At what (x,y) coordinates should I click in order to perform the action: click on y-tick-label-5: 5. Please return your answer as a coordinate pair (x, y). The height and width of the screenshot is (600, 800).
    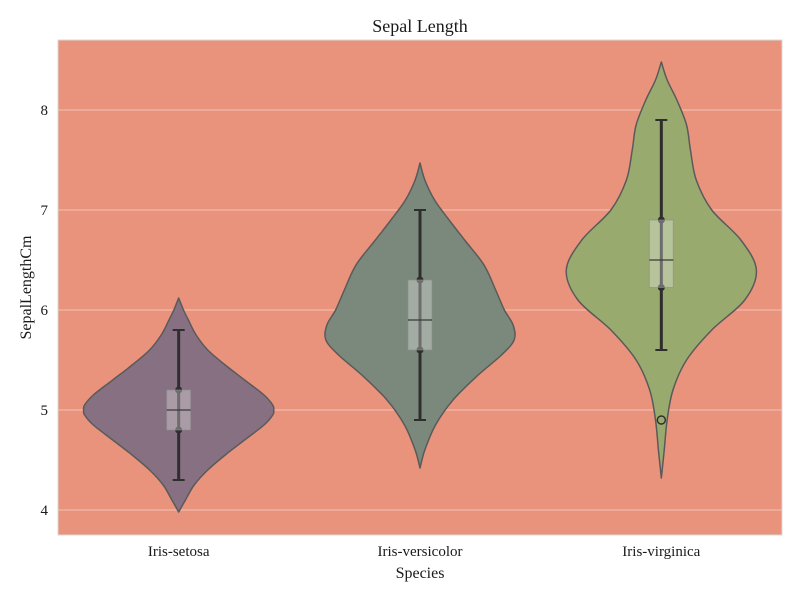
    Looking at the image, I should click on (45, 411).